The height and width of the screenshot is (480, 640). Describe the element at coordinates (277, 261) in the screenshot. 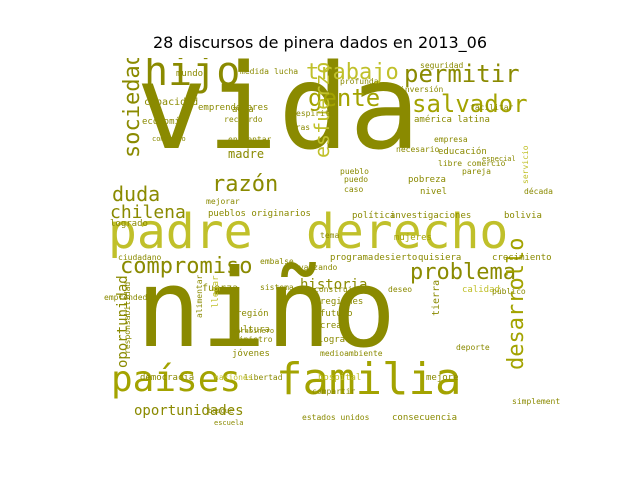

I see `cloud-word: embalse` at that location.